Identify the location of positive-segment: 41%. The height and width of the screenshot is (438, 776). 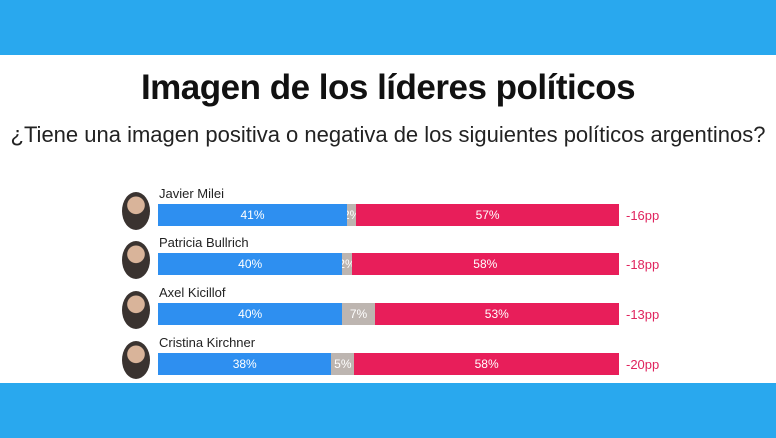
(252, 215).